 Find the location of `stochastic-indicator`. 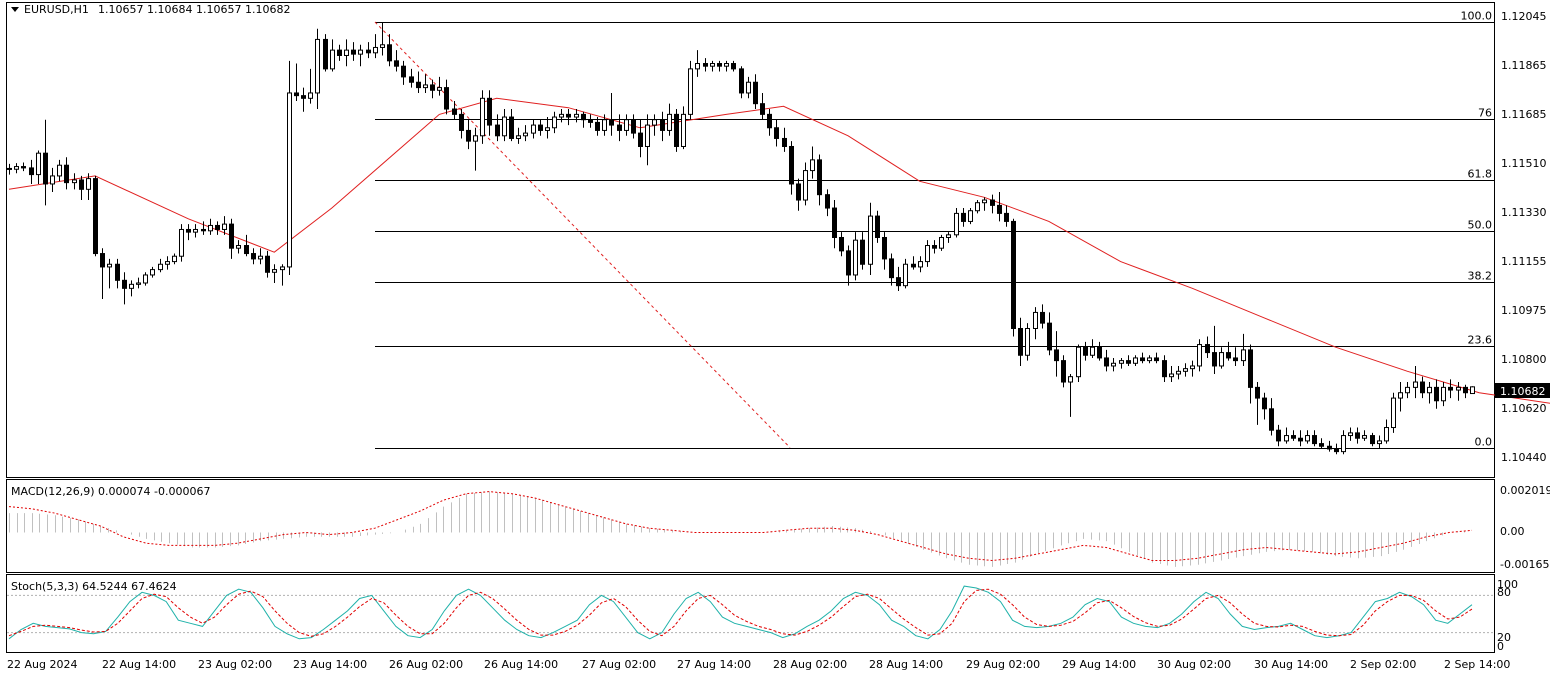

stochastic-indicator is located at coordinates (750, 612).